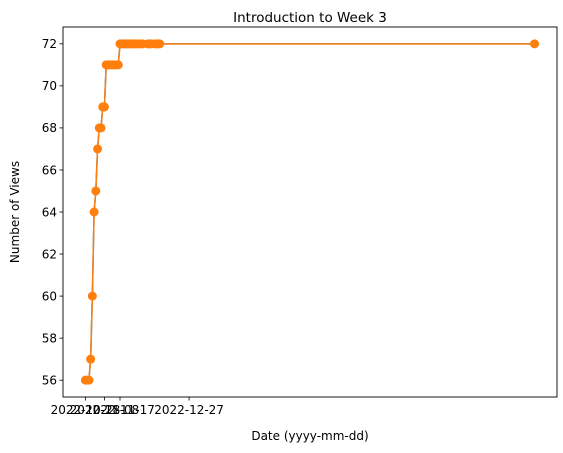  Describe the element at coordinates (49, 44) in the screenshot. I see `y-tick-label: 72` at that location.